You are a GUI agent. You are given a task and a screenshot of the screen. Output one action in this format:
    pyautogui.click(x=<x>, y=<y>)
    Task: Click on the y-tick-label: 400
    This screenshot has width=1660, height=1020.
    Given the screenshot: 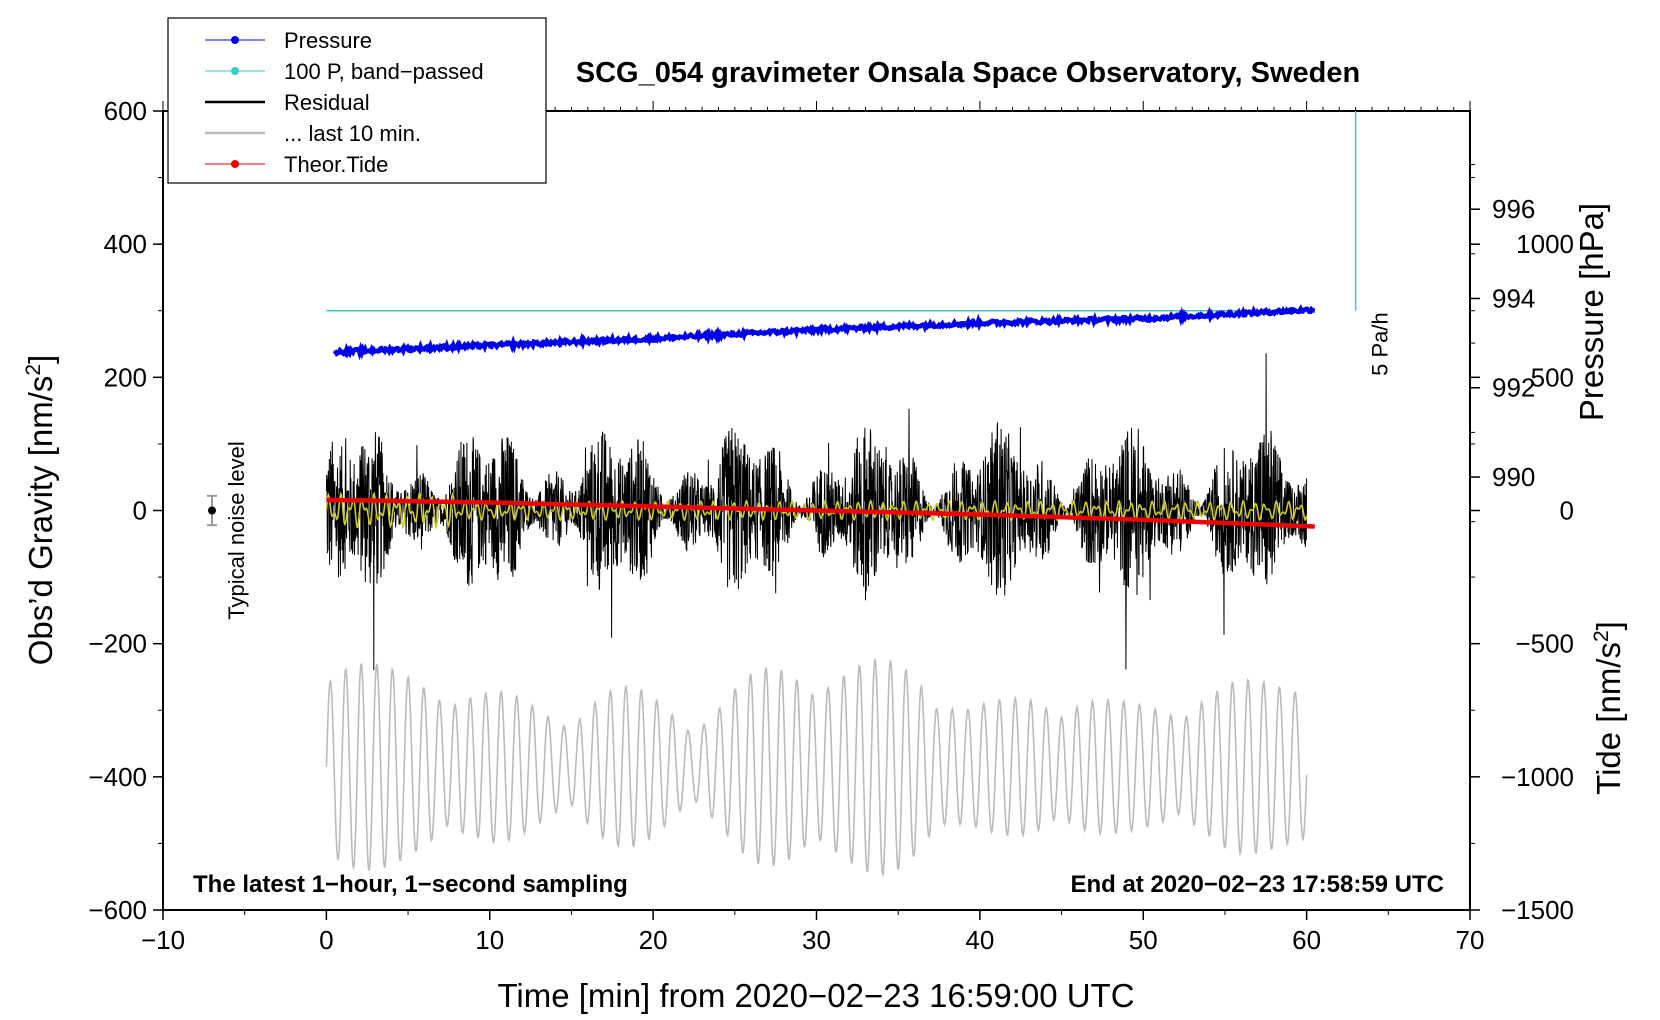 What is the action you would take?
    pyautogui.click(x=125, y=244)
    